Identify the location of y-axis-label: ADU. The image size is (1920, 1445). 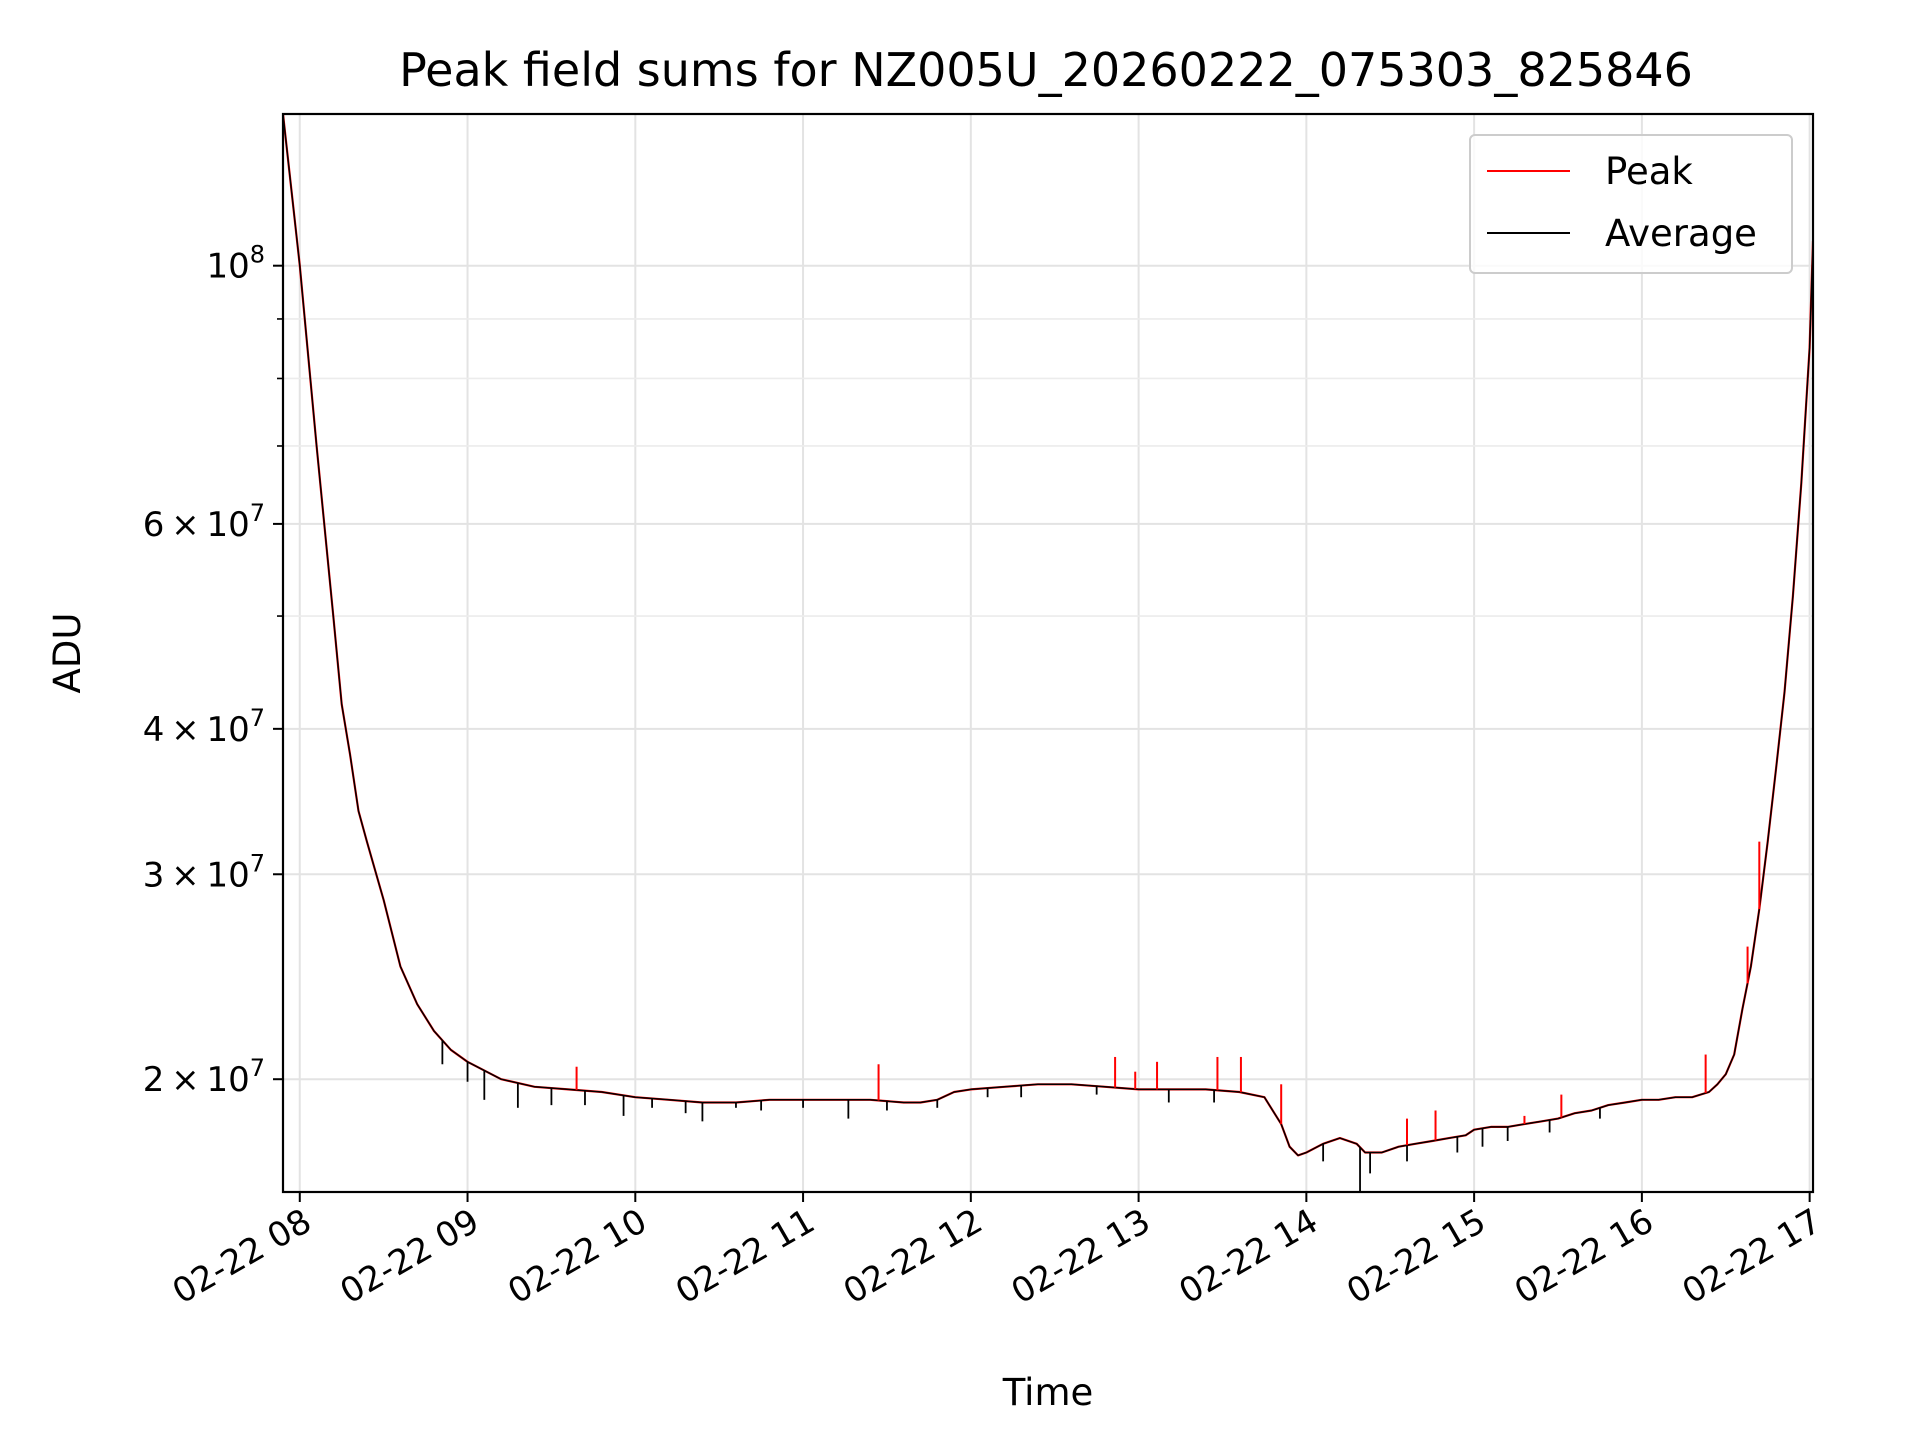
(67, 653).